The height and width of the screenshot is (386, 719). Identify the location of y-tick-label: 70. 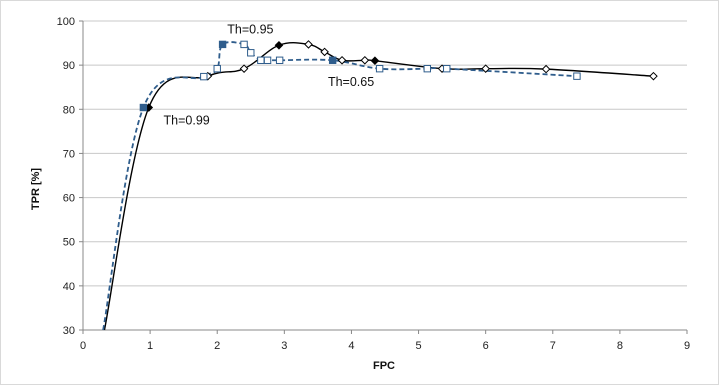
(69, 154).